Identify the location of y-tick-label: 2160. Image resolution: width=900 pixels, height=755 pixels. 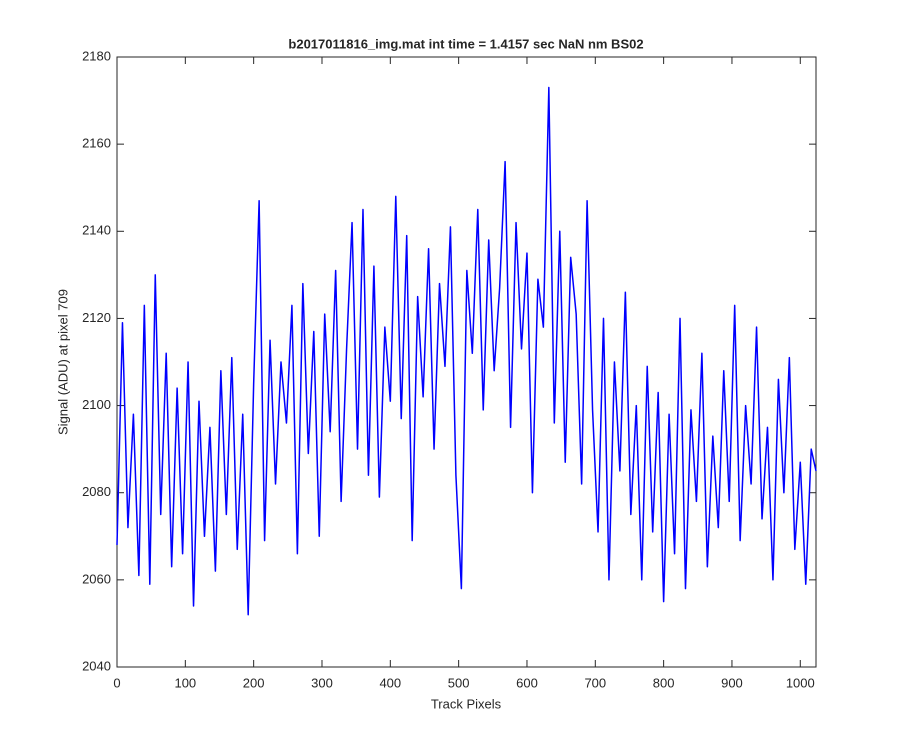
(96, 143).